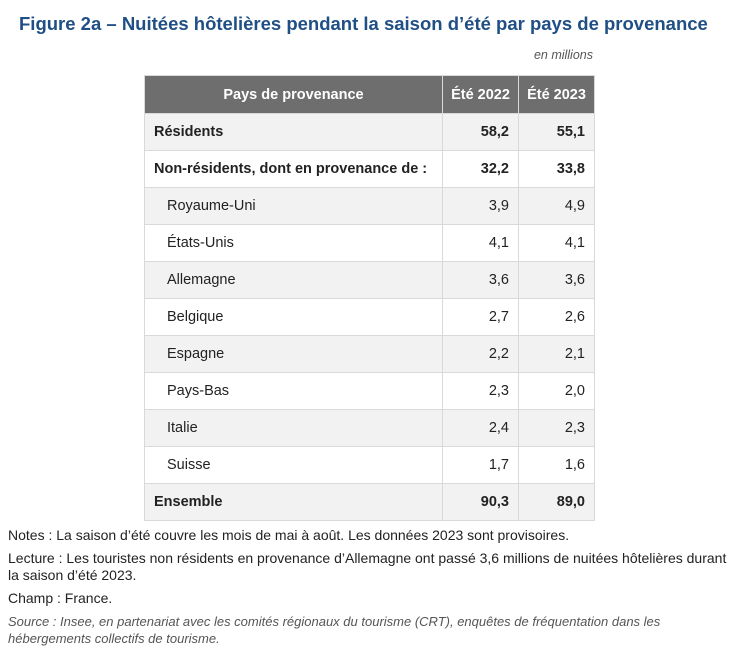 The image size is (738, 659). I want to click on cell-2022: 2,7, so click(480, 317).